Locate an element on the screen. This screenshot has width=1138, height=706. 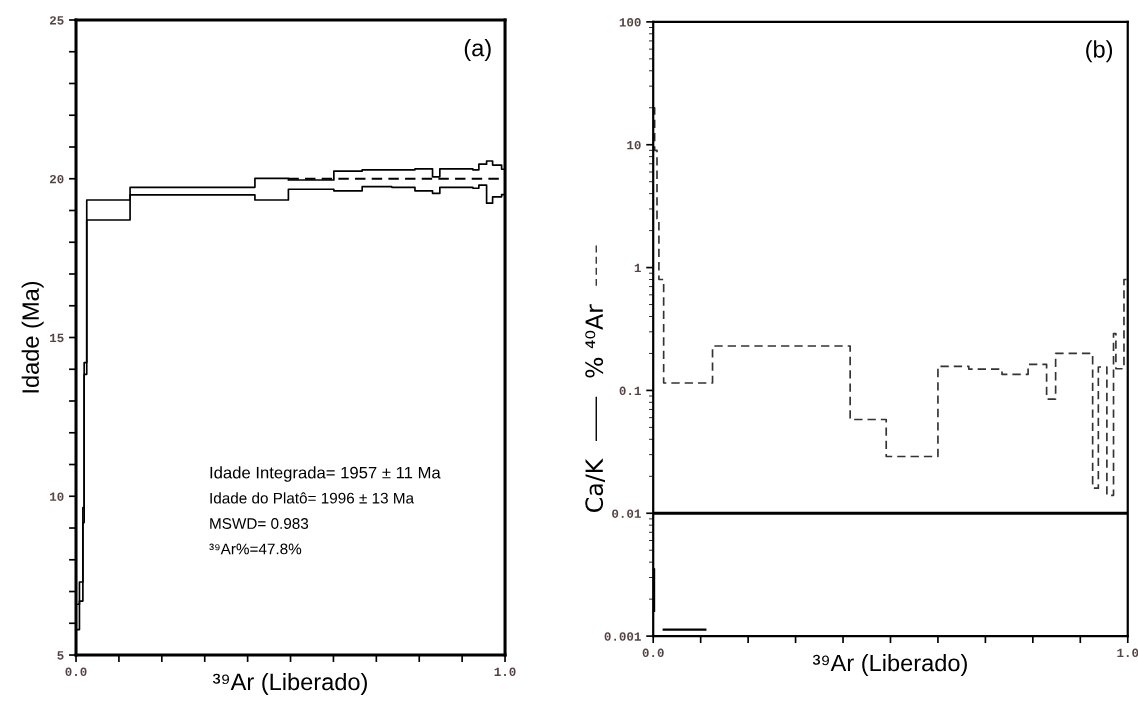
y-tick-label: 5 is located at coordinates (60, 655).